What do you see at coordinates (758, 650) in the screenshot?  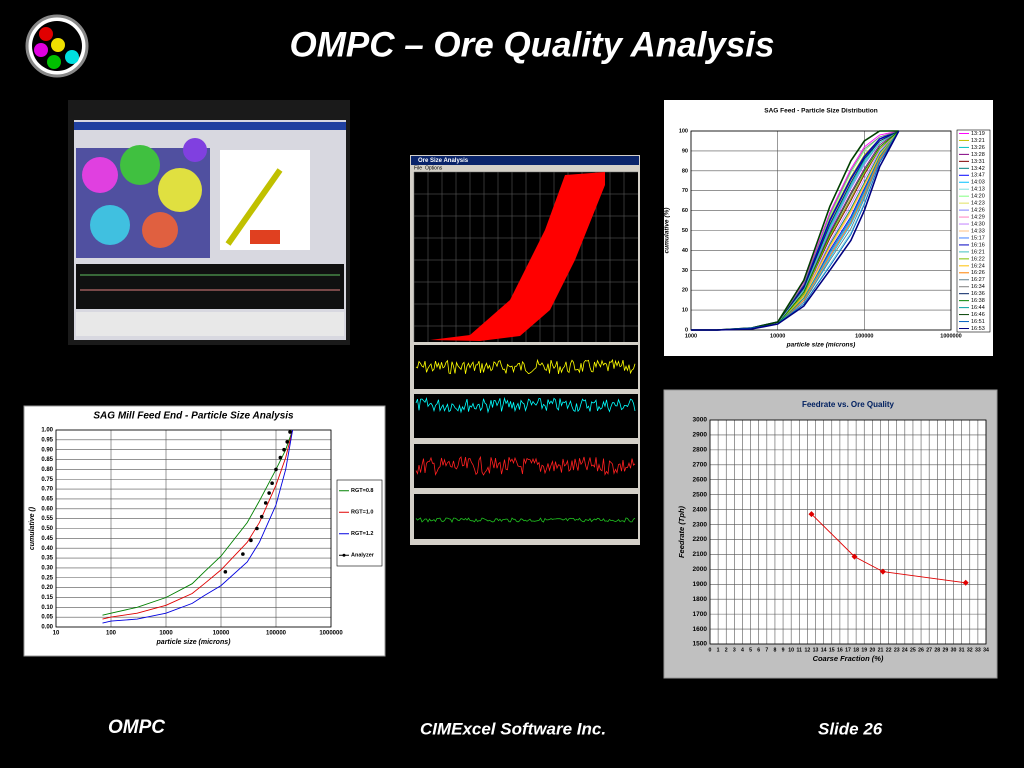 I see `x-tick-label: 6` at bounding box center [758, 650].